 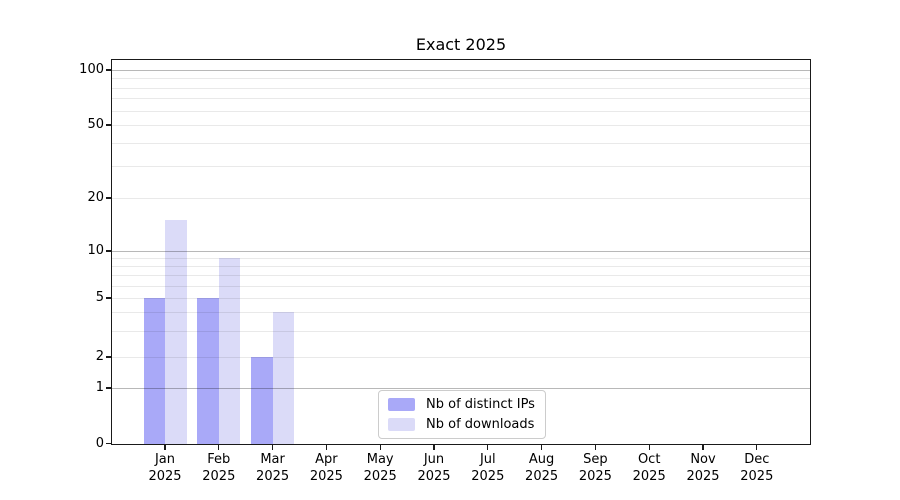 I want to click on legend-label-downloads: Nb of downloads, so click(x=480, y=424).